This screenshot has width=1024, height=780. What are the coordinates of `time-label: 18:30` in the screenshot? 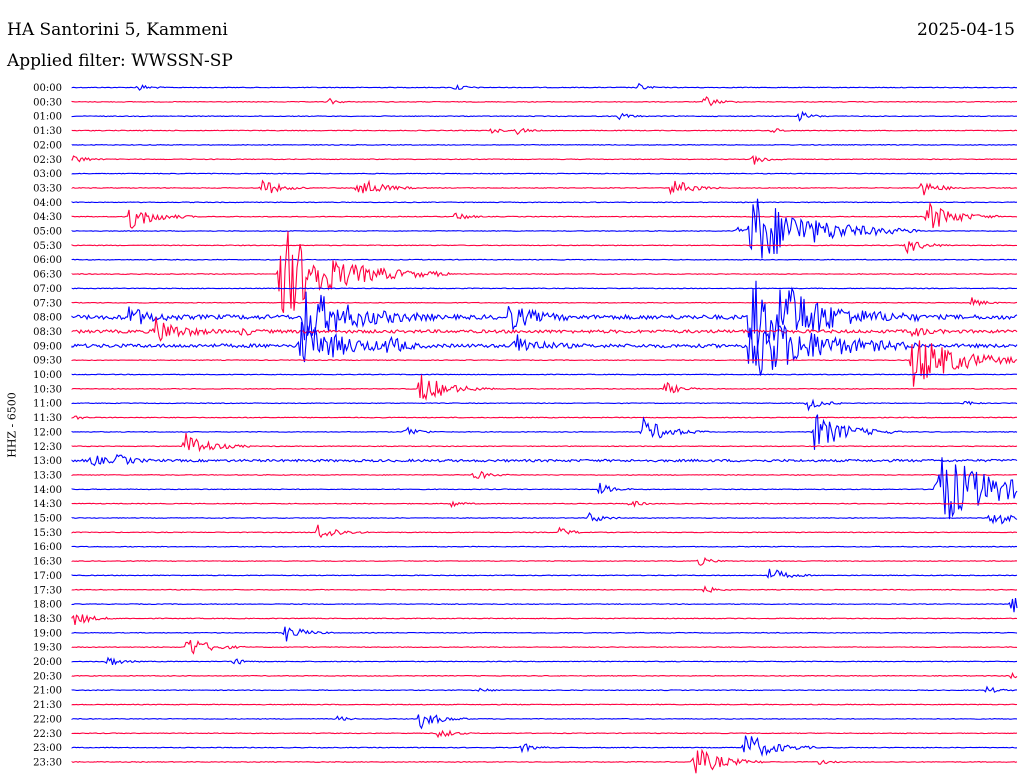 It's located at (47, 619).